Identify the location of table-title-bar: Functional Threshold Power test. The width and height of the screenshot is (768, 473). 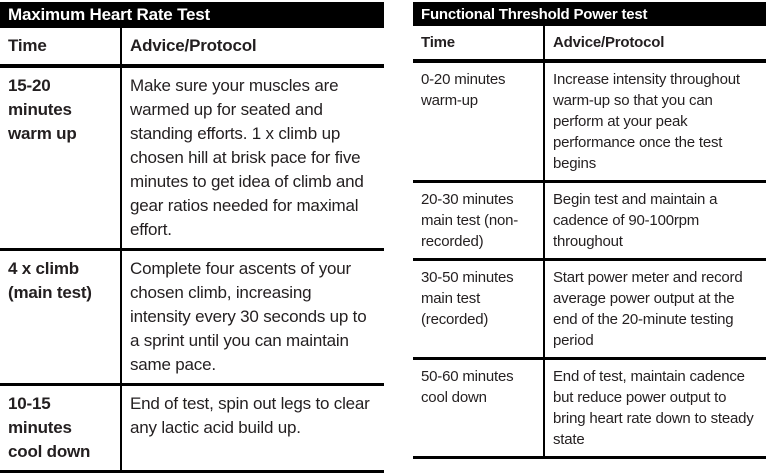
(589, 14).